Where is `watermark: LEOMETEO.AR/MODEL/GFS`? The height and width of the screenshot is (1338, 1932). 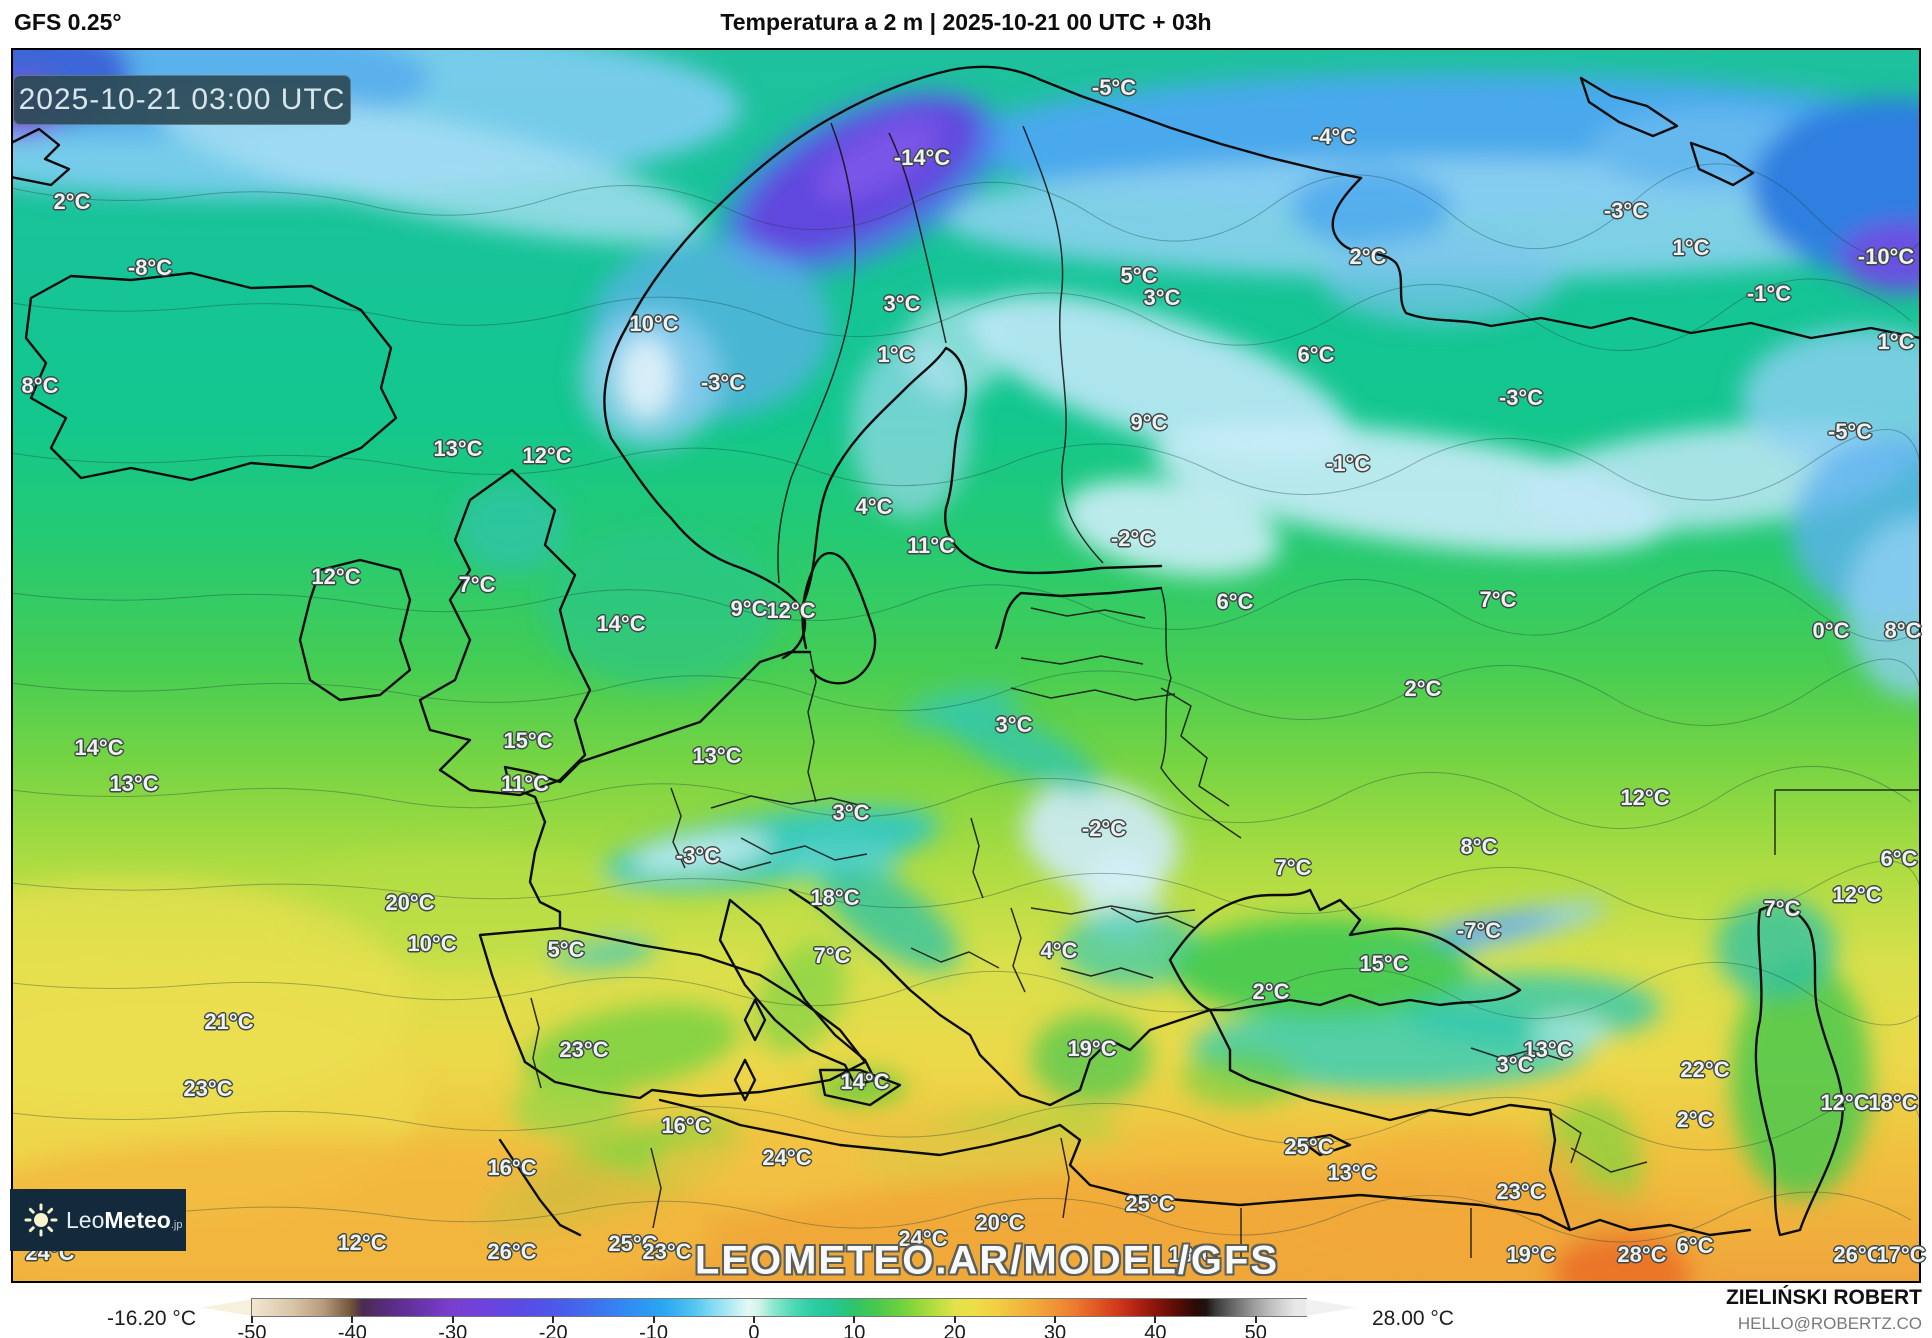 watermark: LEOMETEO.AR/MODEL/GFS is located at coordinates (987, 1260).